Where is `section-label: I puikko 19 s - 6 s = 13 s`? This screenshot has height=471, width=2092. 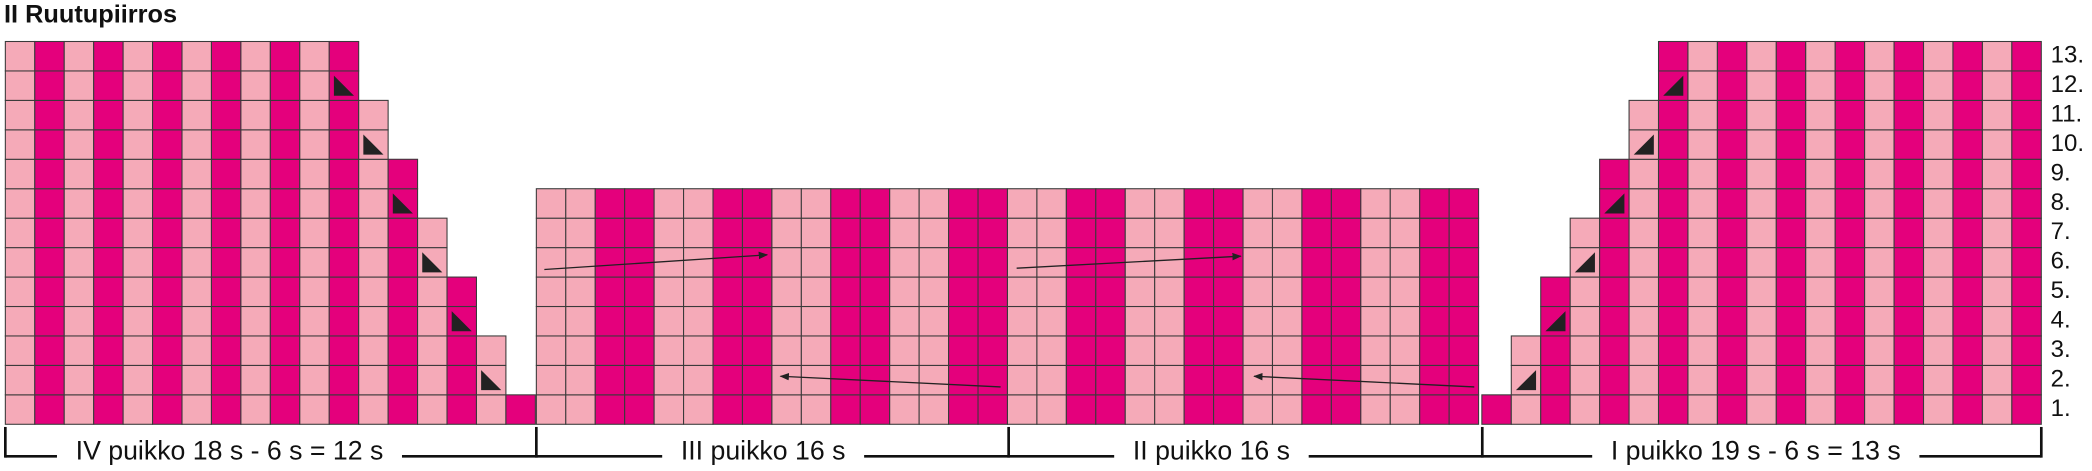 section-label: I puikko 19 s - 6 s = 13 s is located at coordinates (1756, 450).